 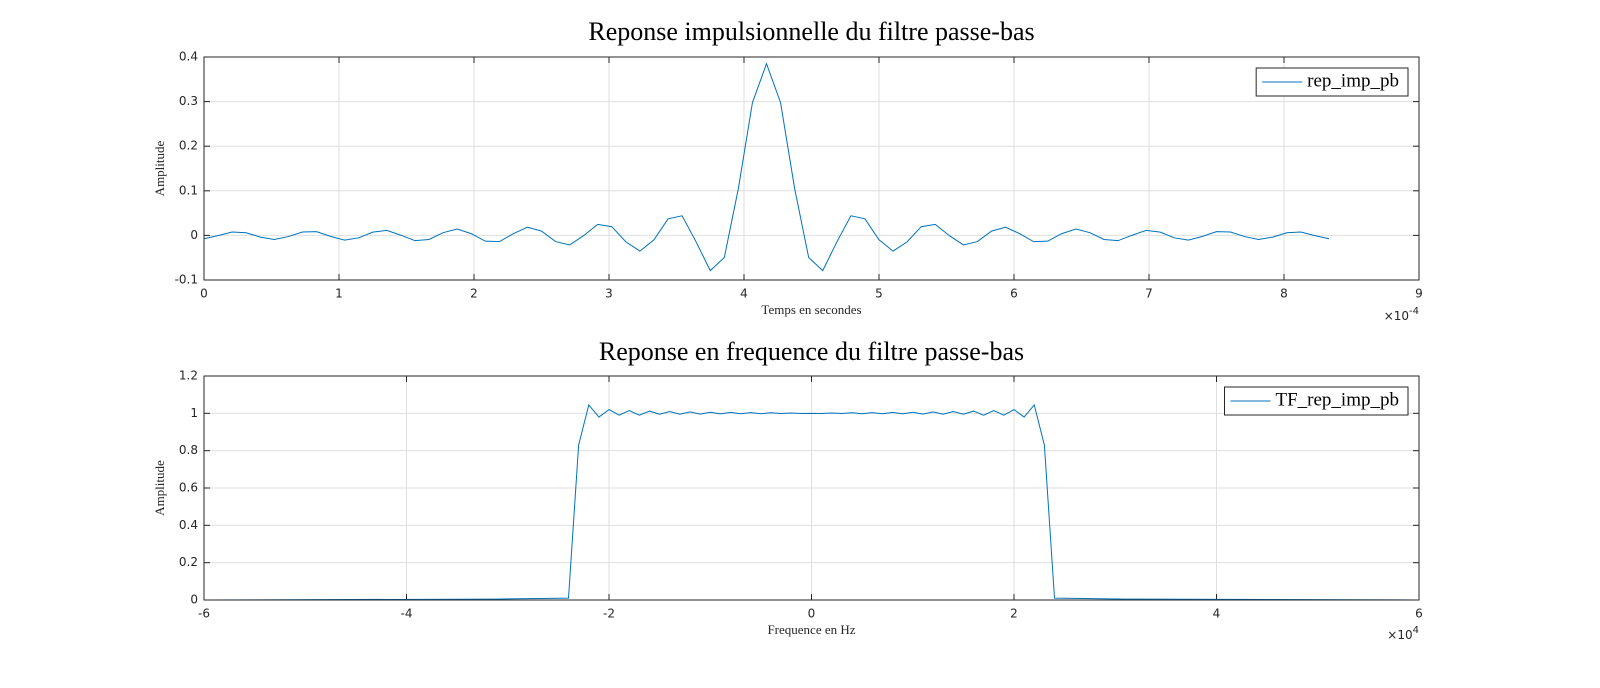 I want to click on legend-label: rep_imp_pb, so click(x=1353, y=80).